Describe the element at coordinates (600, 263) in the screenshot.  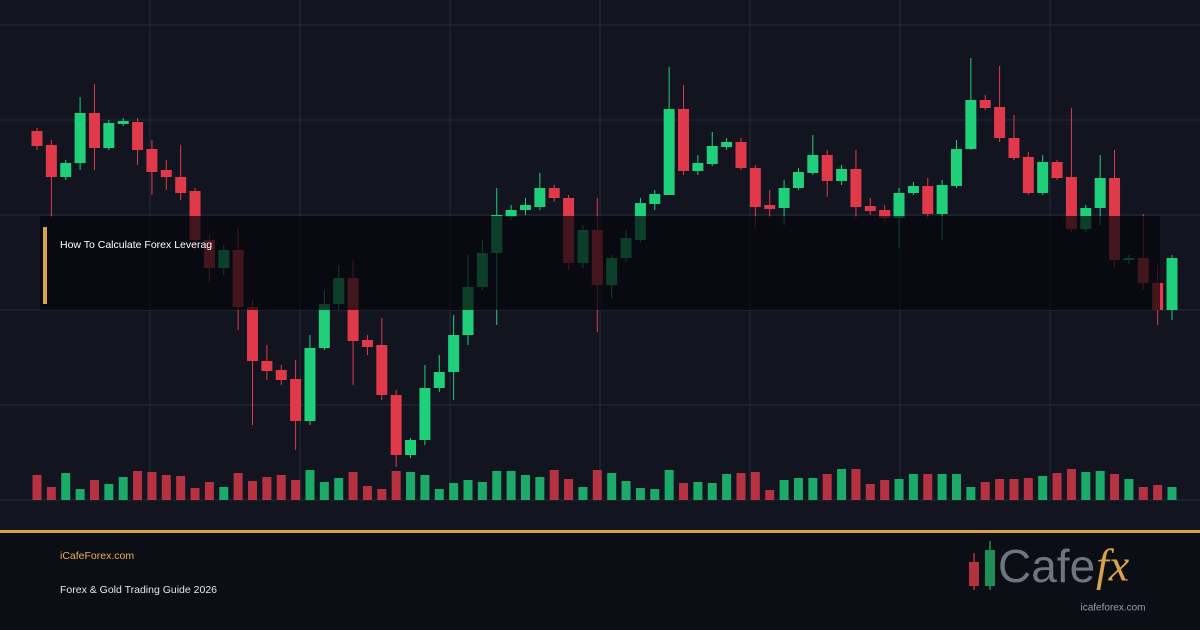
I see `title-band` at that location.